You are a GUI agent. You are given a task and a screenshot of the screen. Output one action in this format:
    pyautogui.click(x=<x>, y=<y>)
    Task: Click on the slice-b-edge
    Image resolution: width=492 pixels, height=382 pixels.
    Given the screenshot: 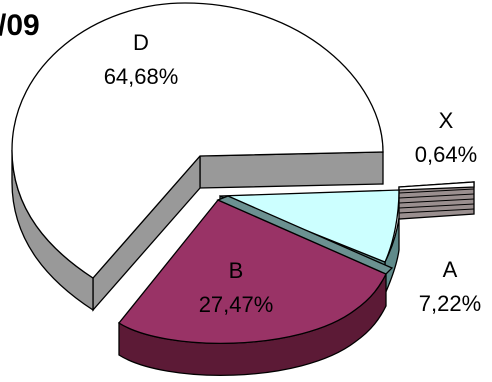 What is the action you would take?
    pyautogui.click(x=305, y=235)
    